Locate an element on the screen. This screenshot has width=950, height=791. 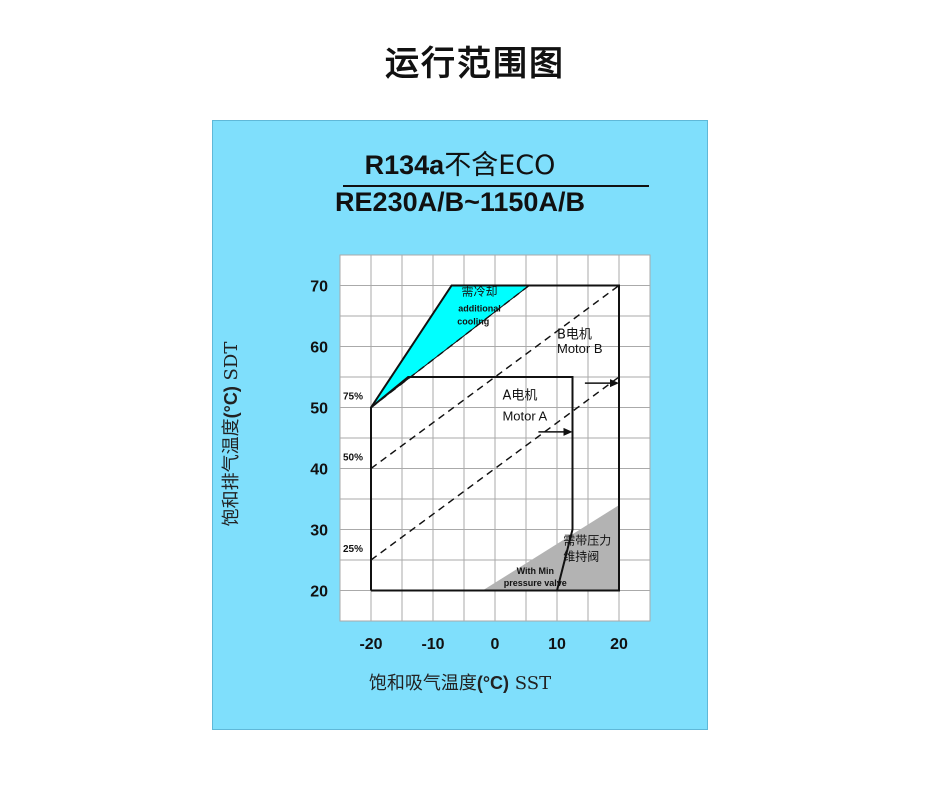
load-label: 75% is located at coordinates (353, 397).